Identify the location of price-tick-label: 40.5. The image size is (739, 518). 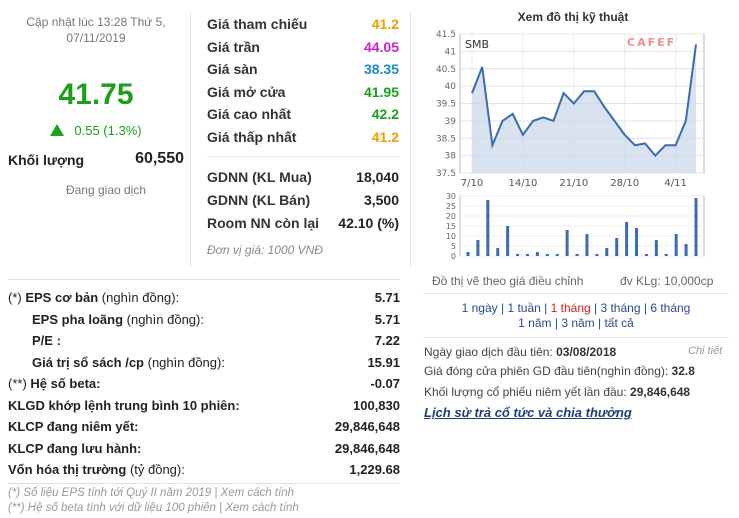
(446, 70).